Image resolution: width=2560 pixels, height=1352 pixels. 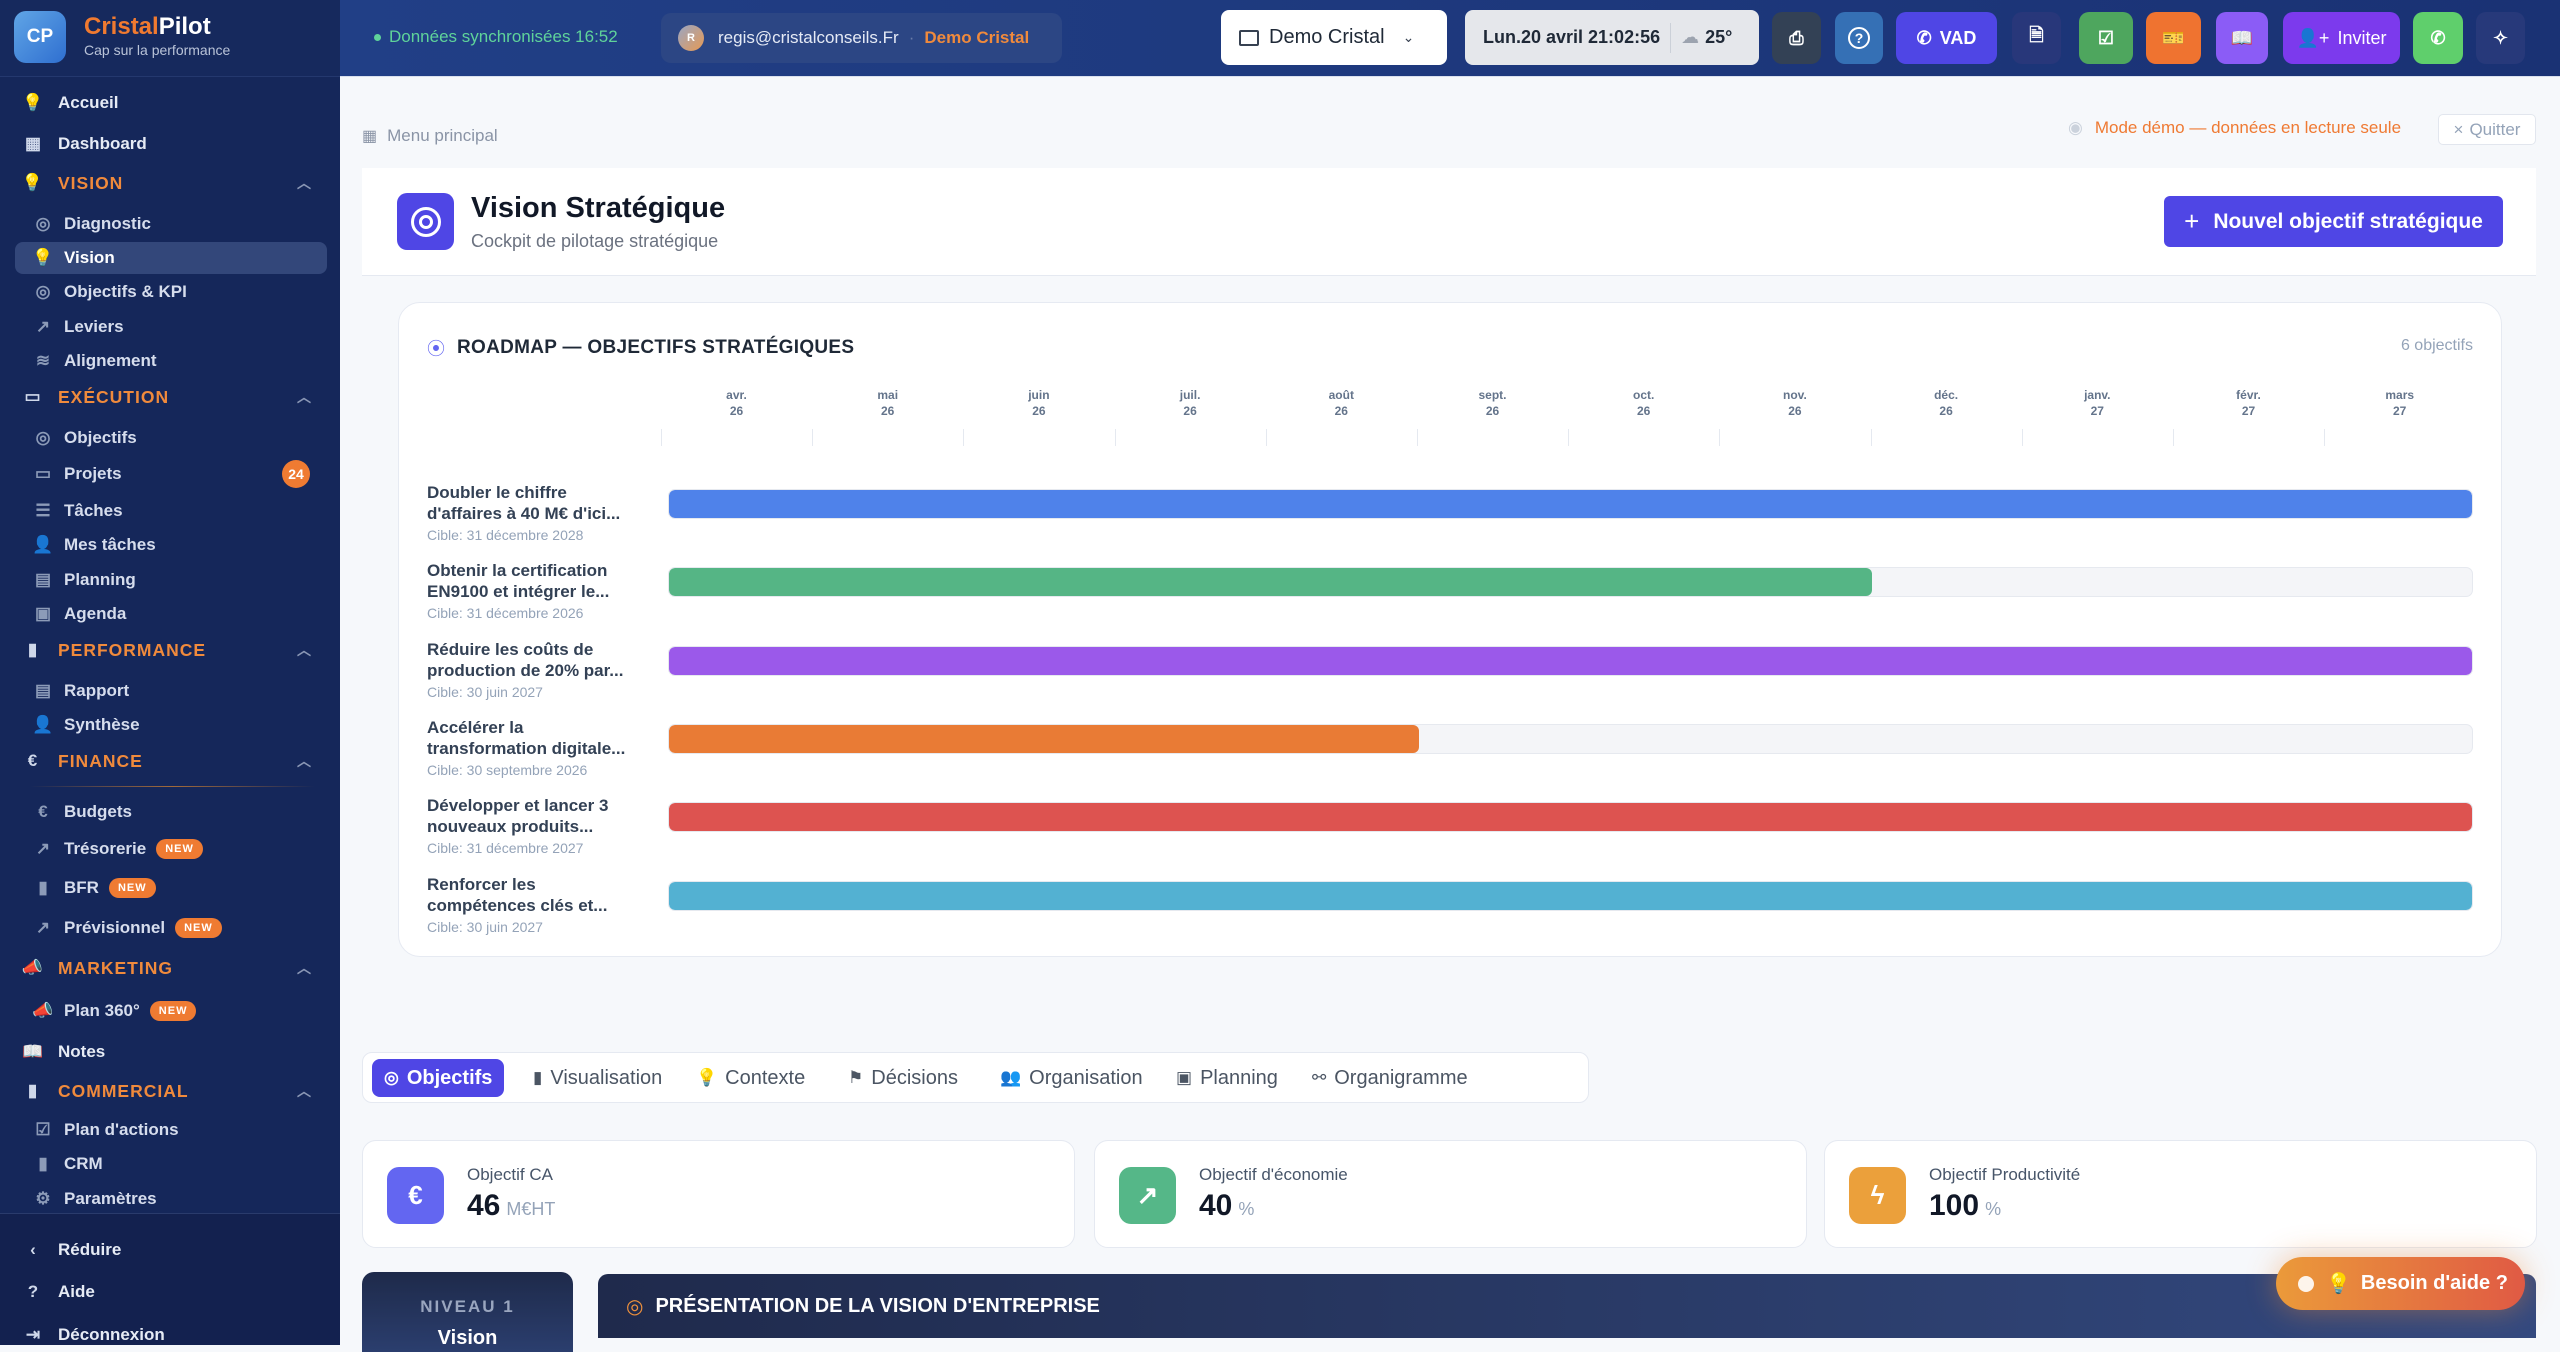 I want to click on tab-planning: ▣ Planning, so click(x=1227, y=1078).